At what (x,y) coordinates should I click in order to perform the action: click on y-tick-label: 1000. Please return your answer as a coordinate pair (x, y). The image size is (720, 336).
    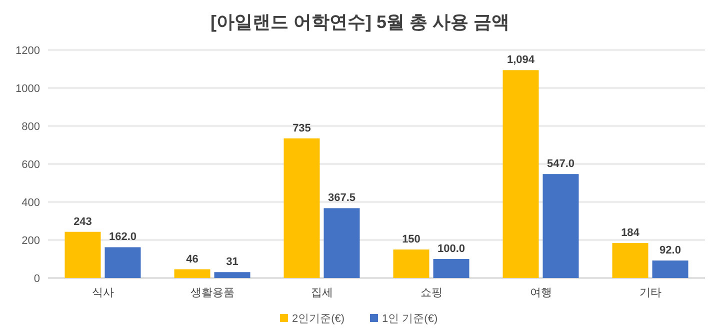
    Looking at the image, I should click on (28, 89).